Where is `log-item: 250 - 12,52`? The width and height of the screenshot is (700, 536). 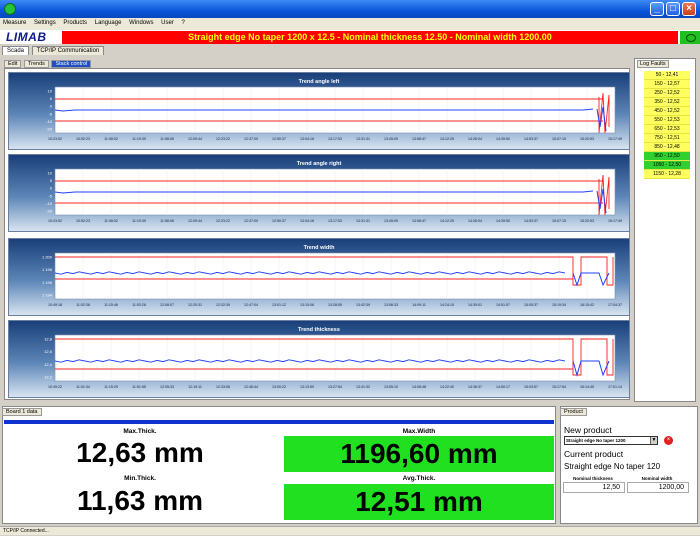 log-item: 250 - 12,52 is located at coordinates (667, 93).